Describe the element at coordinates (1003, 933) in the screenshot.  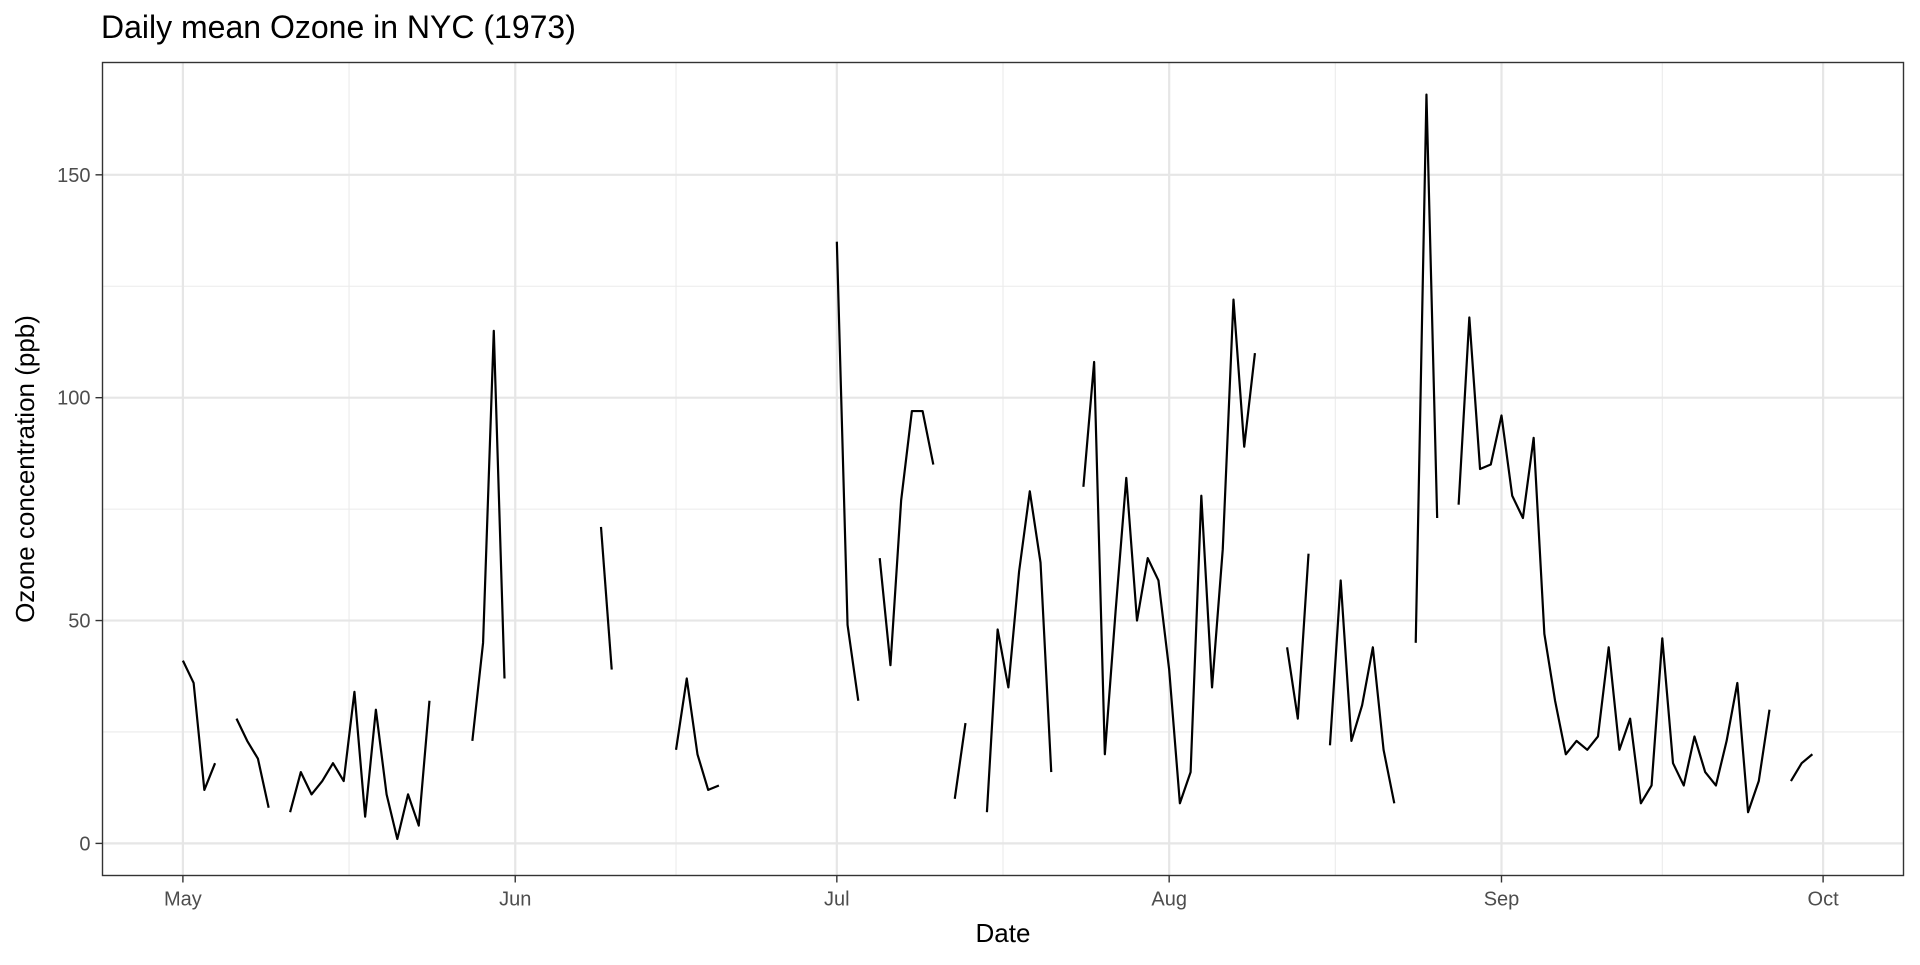
I see `x-axis-label: Date` at that location.